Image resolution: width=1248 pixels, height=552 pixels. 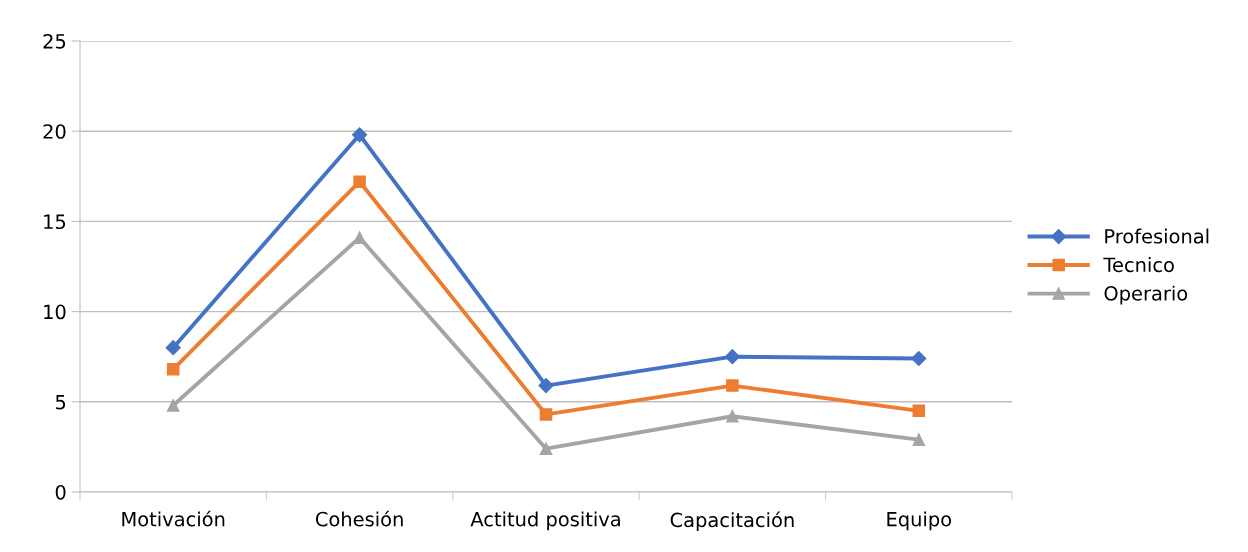 I want to click on x-tick-label: Motivación, so click(x=173, y=518).